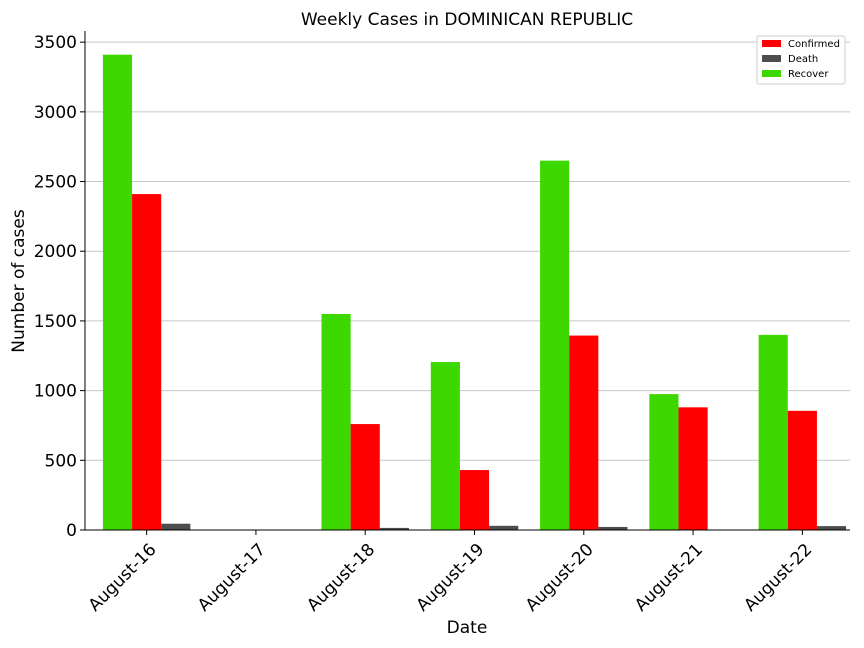  I want to click on x-tick-label: August-17, so click(232, 578).